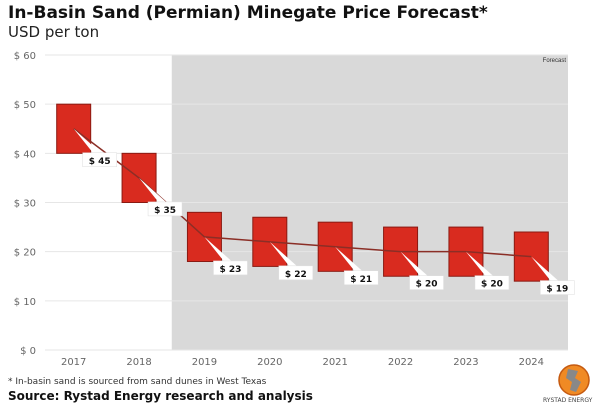 The height and width of the screenshot is (410, 600). I want to click on x-tick-label: 2018, so click(138, 362).